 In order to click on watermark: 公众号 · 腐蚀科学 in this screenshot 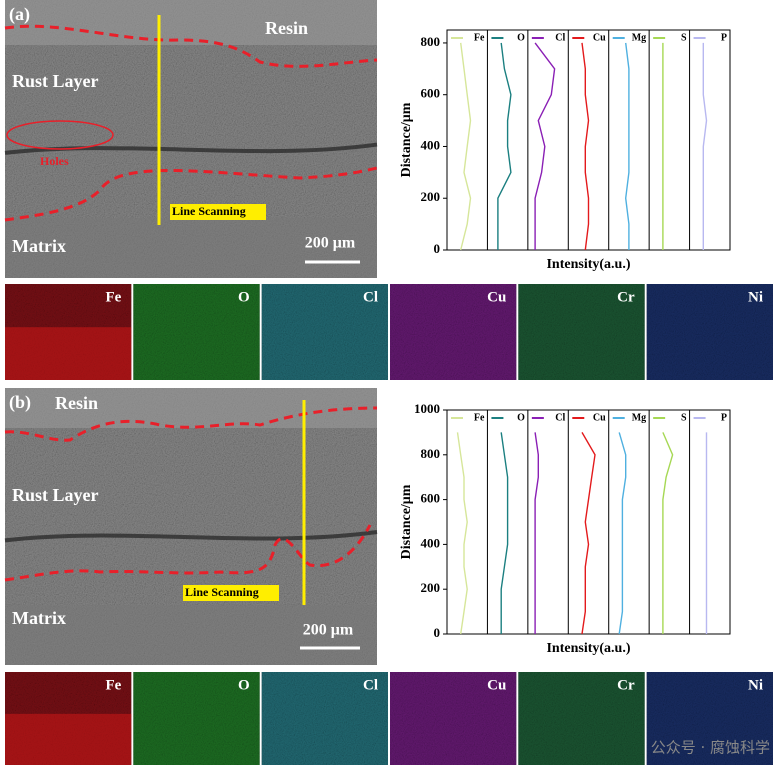, I will do `click(710, 748)`.